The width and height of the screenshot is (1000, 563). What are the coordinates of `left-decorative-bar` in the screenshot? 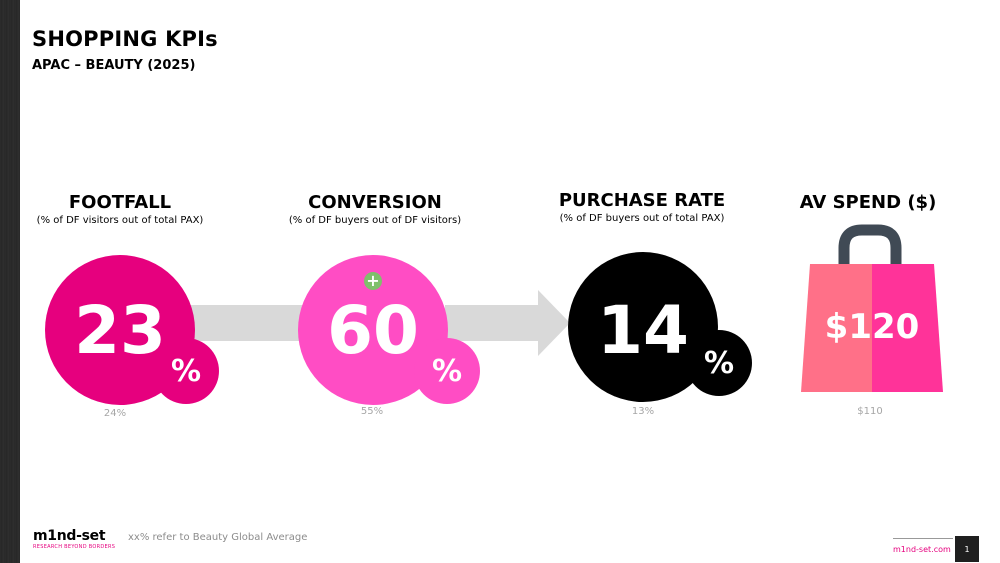 It's located at (10, 281).